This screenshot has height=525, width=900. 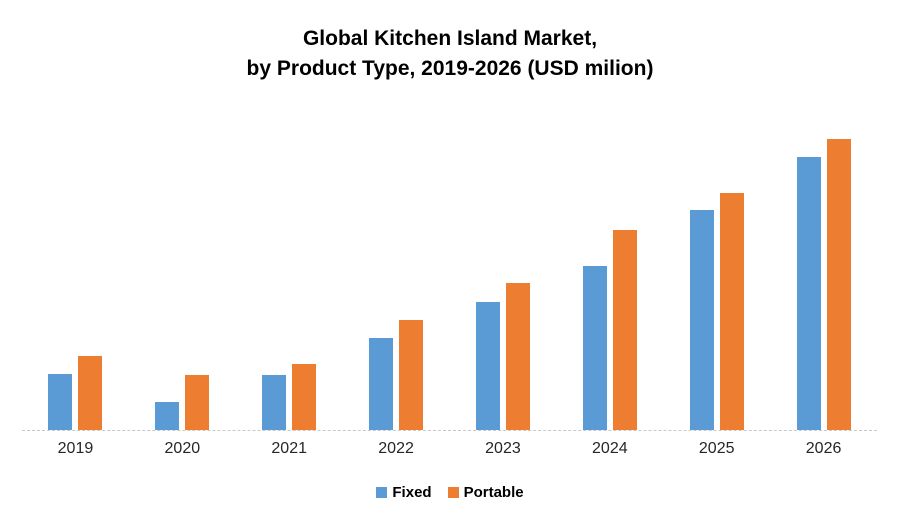 What do you see at coordinates (823, 448) in the screenshot?
I see `x-axis-label-2026: 2026` at bounding box center [823, 448].